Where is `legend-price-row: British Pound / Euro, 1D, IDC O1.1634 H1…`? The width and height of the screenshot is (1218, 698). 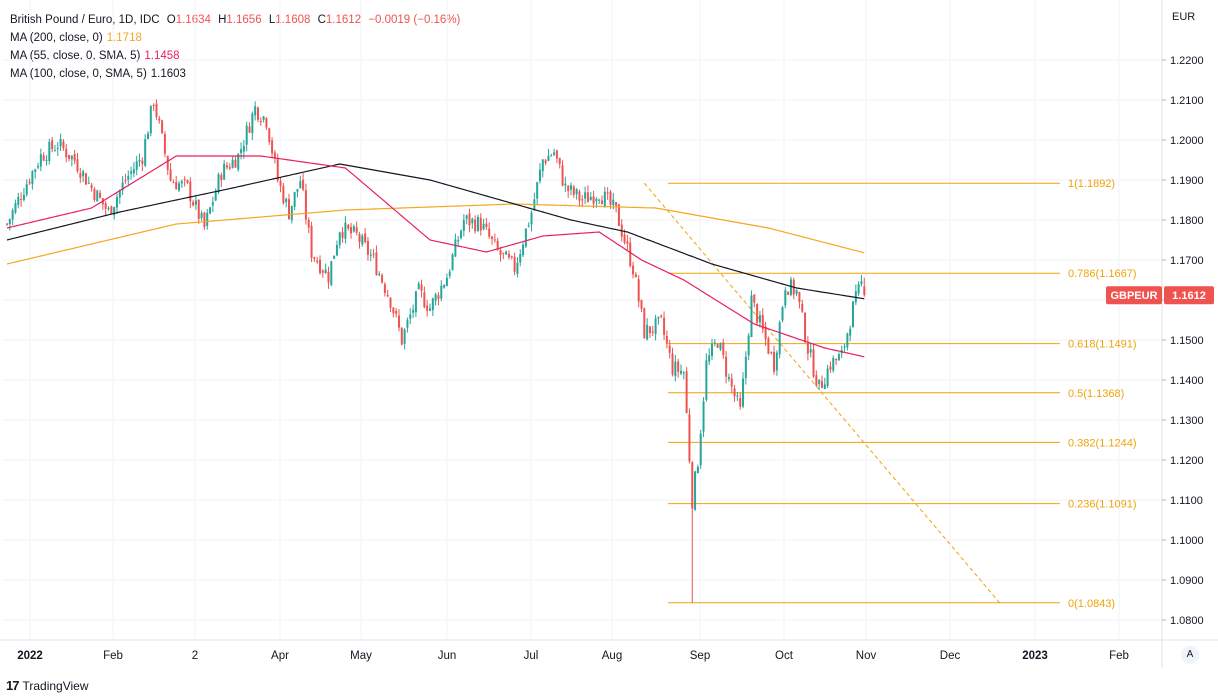
legend-price-row: British Pound / Euro, 1D, IDC O1.1634 H1… is located at coordinates (235, 20).